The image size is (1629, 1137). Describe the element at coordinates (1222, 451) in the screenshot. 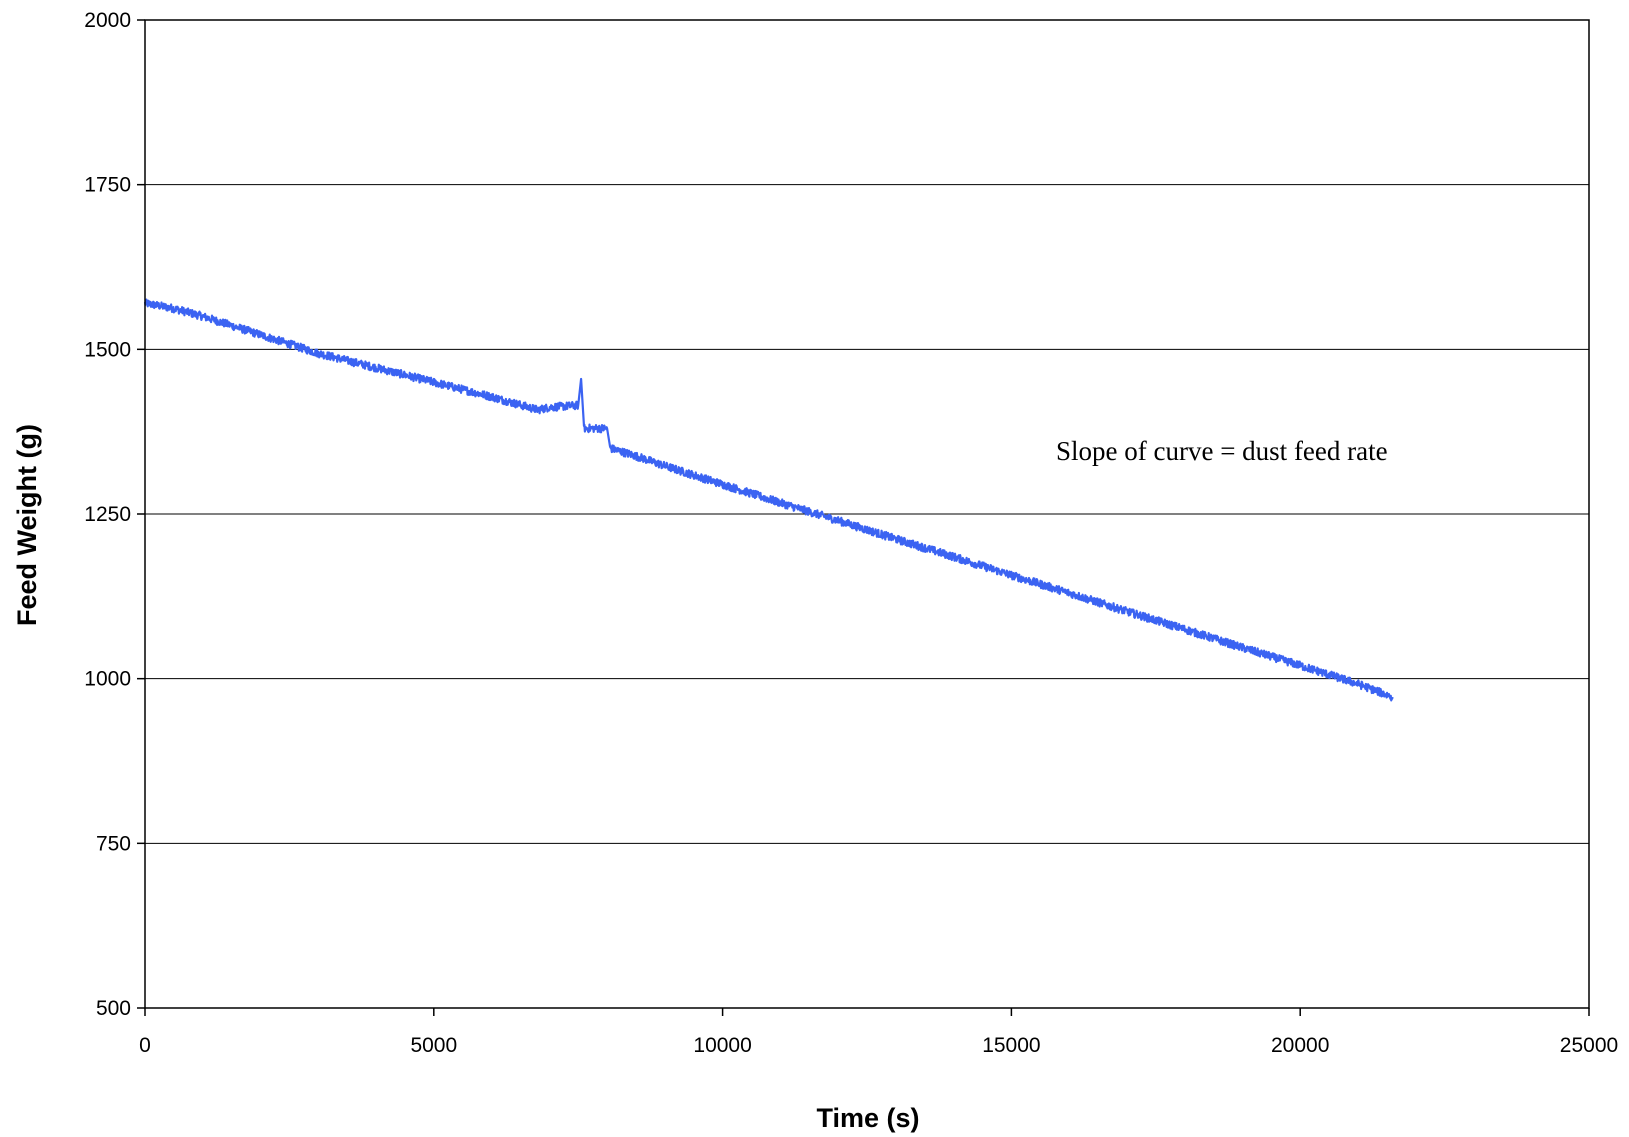

I see `slope-annotation: Slope of curve = dust feed rate` at that location.